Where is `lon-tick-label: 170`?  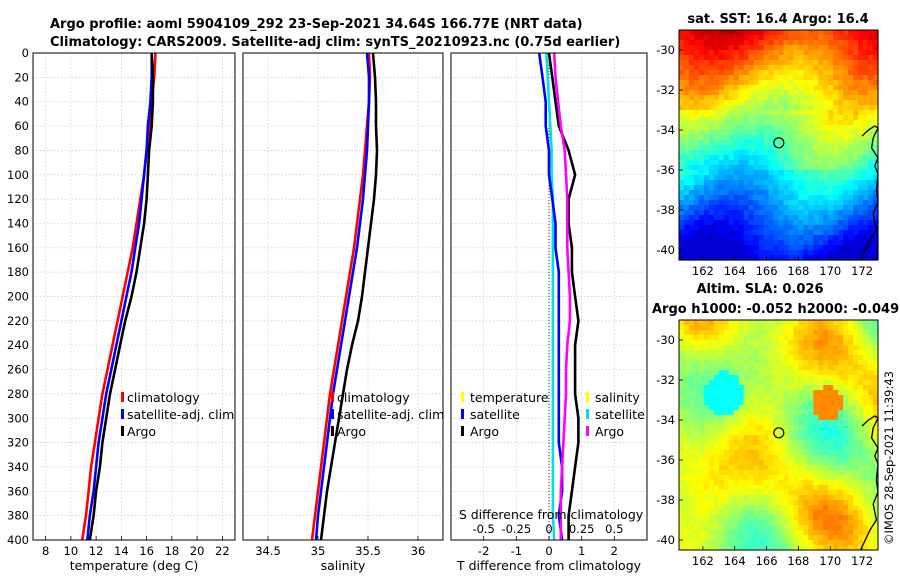 lon-tick-label: 170 is located at coordinates (830, 271).